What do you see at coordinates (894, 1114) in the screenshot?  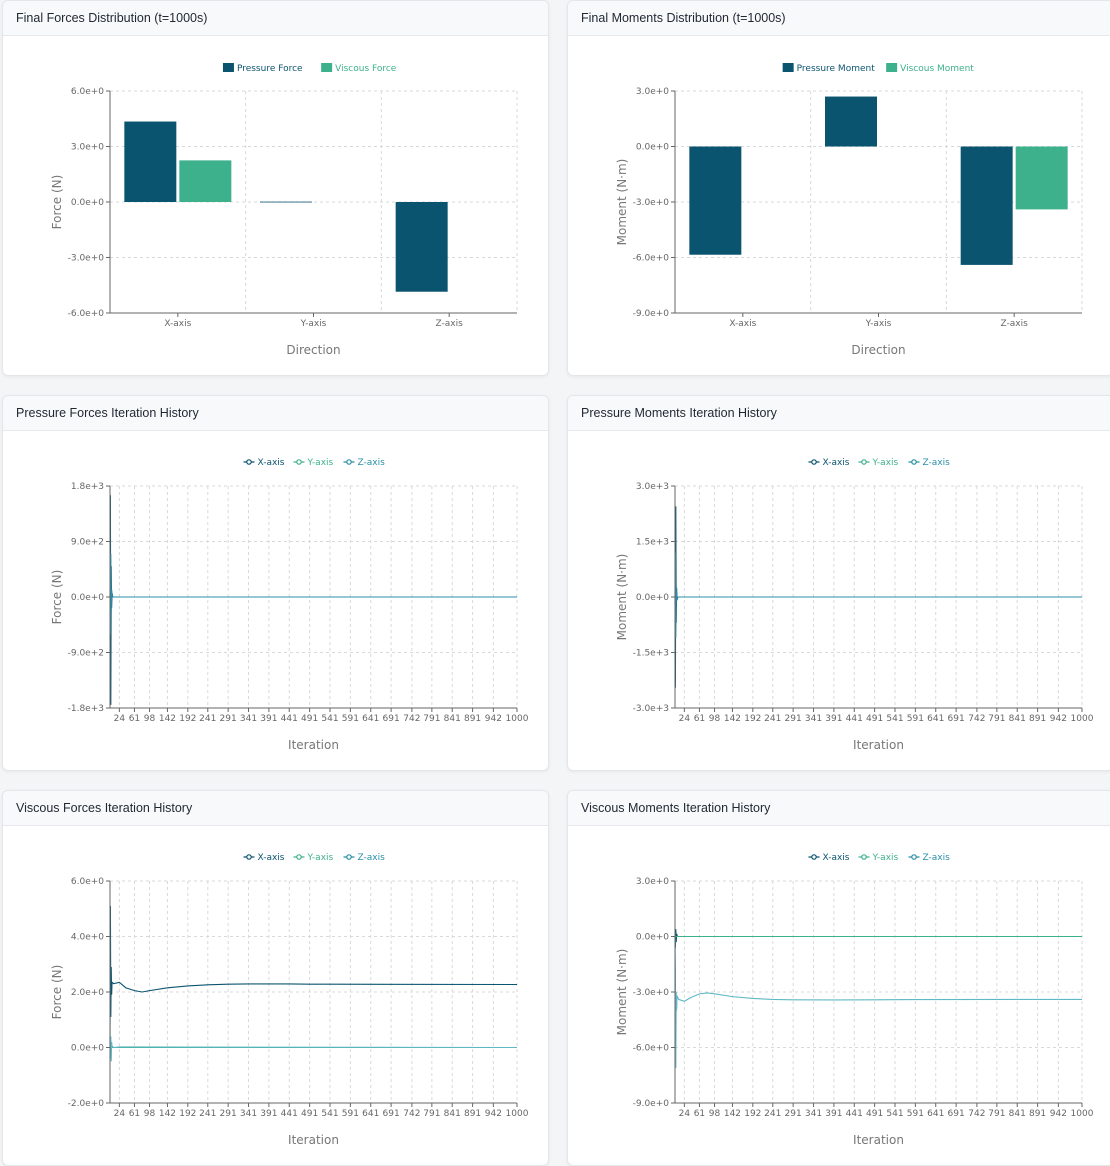 I see `x-tick-label: 541` at bounding box center [894, 1114].